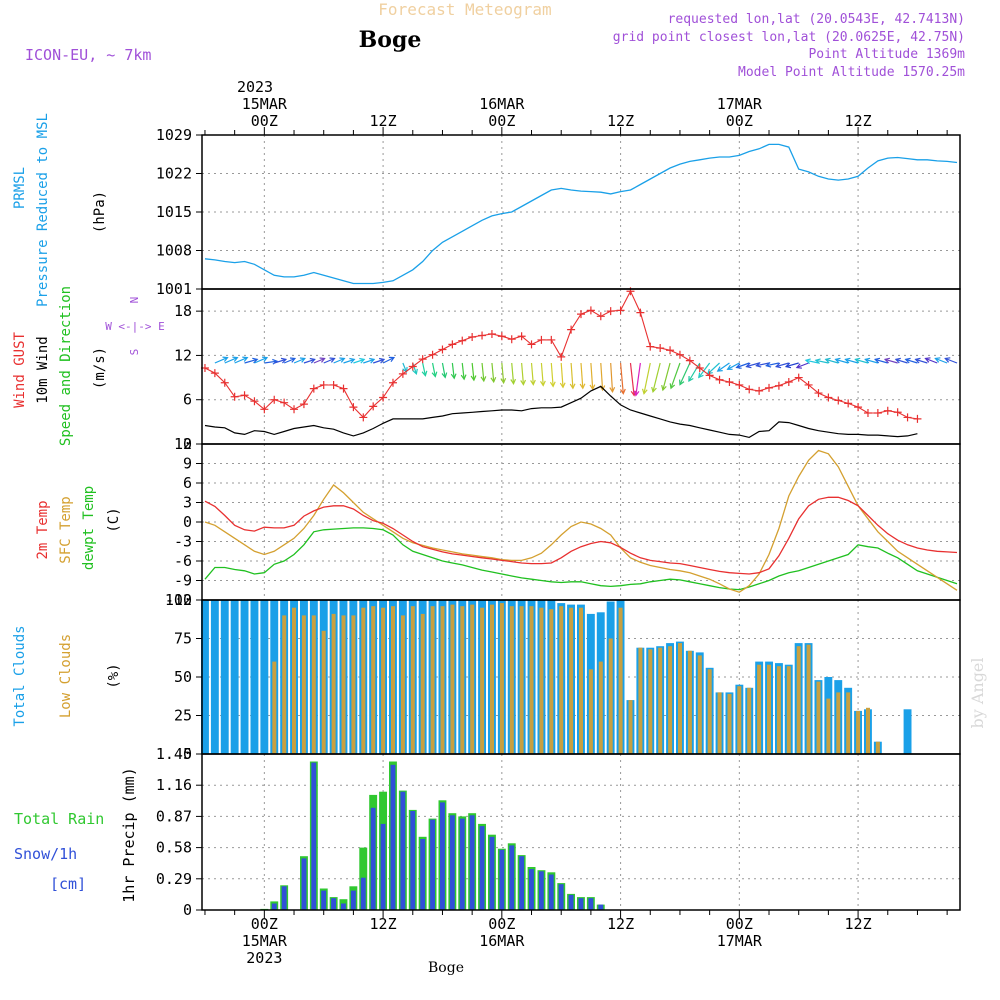 Image resolution: width=1000 pixels, height=1000 pixels. Describe the element at coordinates (183, 355) in the screenshot. I see `y-tick-label: 12` at that location.